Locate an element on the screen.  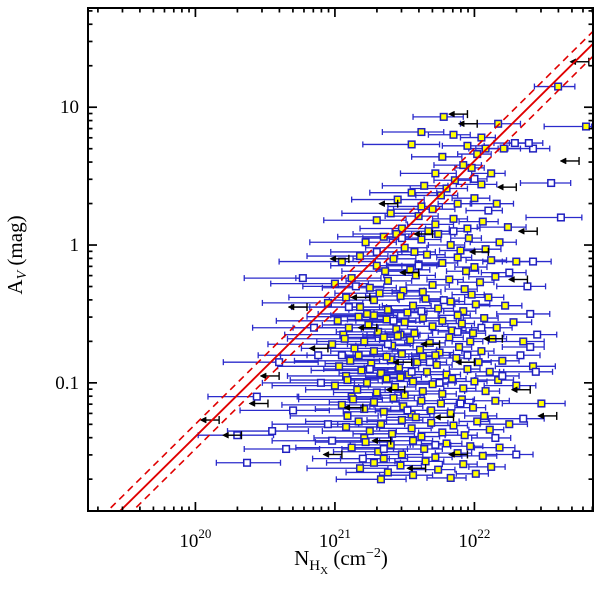
y-tick-label: 1 is located at coordinates (75, 245).